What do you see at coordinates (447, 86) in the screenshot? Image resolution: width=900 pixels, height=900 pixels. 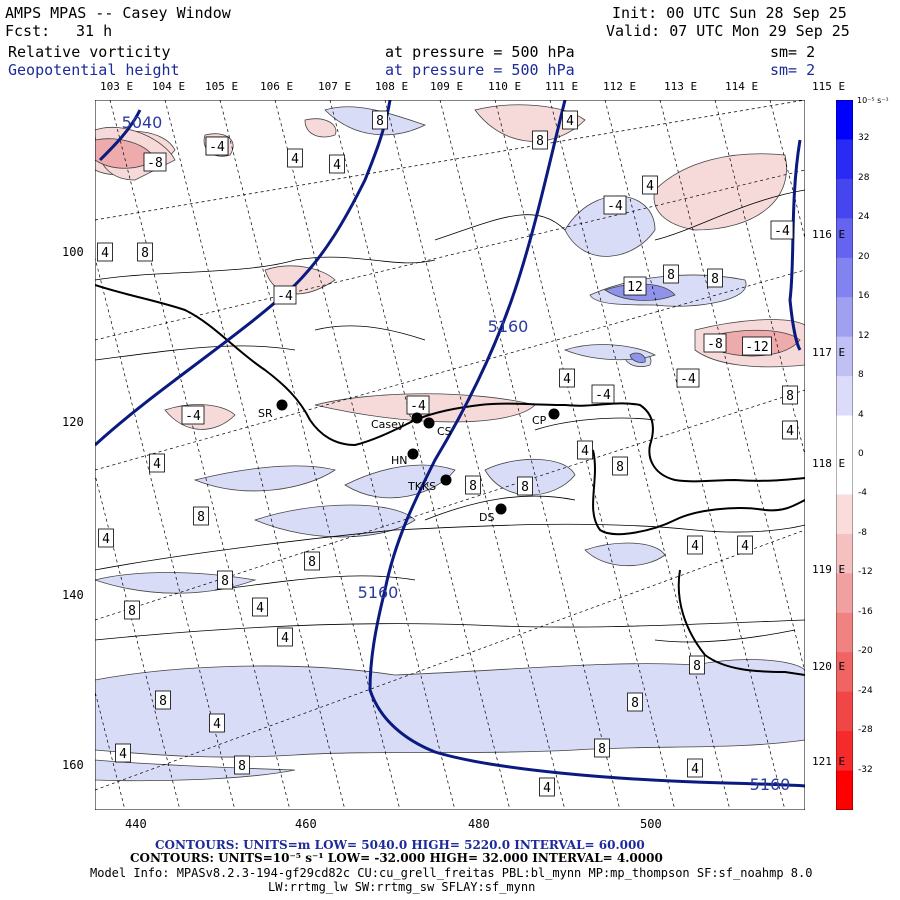 I see `top-lon-label: 109 E` at bounding box center [447, 86].